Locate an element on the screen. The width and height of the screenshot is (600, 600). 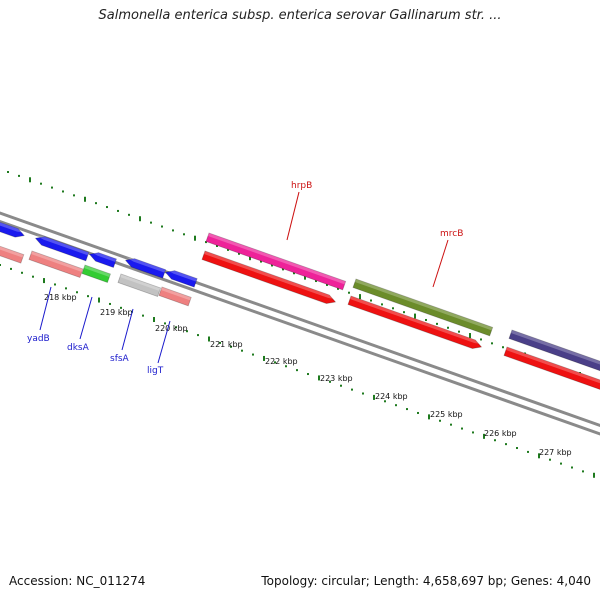
gene-mrcB is located at coordinates (423, 307).